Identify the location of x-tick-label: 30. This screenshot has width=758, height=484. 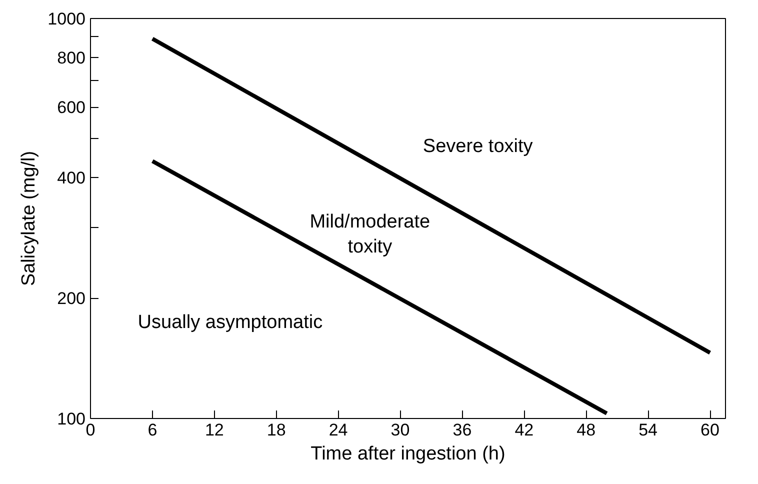
(400, 430).